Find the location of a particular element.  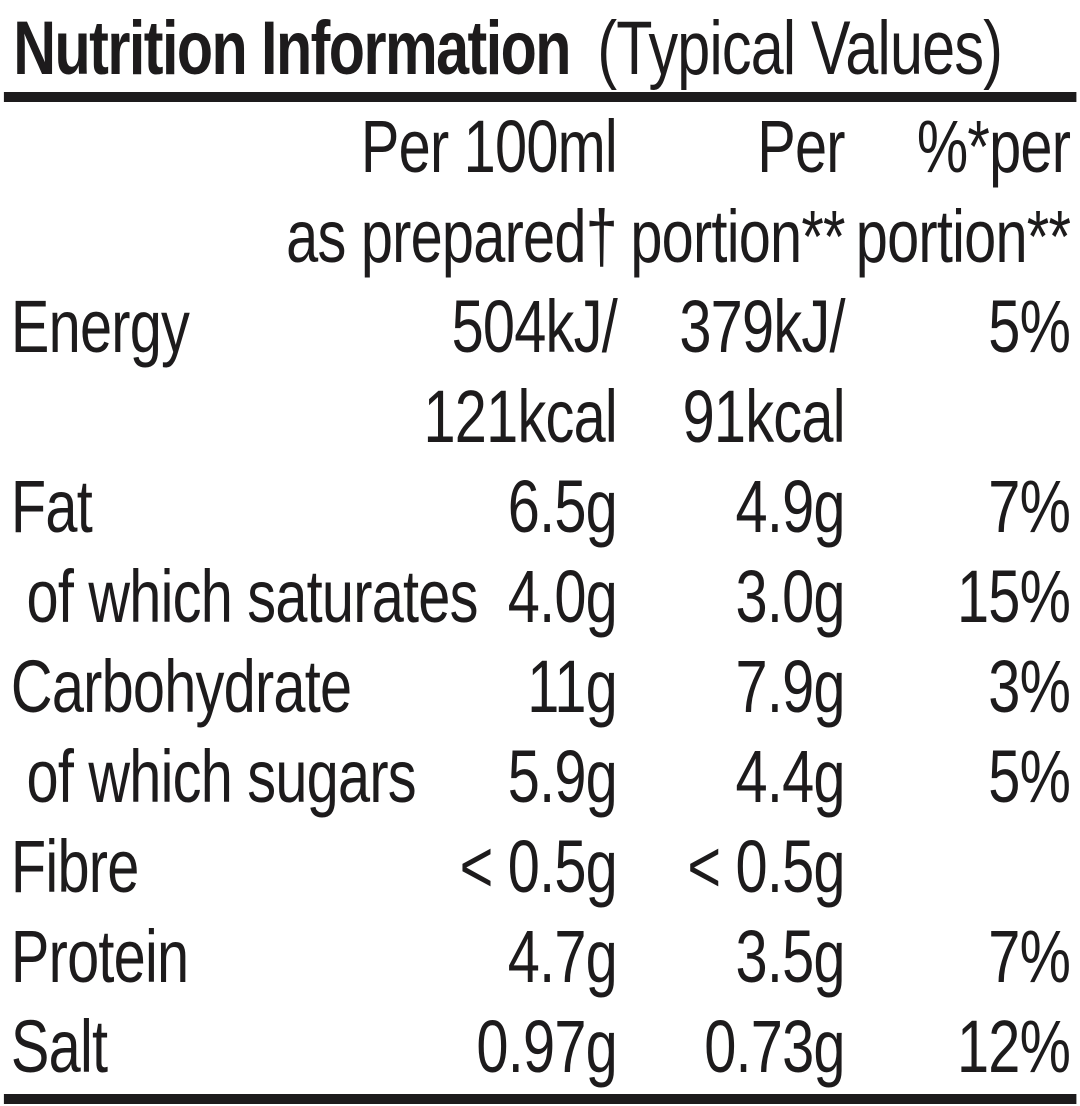

row-carbohydrate: Carbohydrate 11g 7.9g 3% is located at coordinates (540, 687).